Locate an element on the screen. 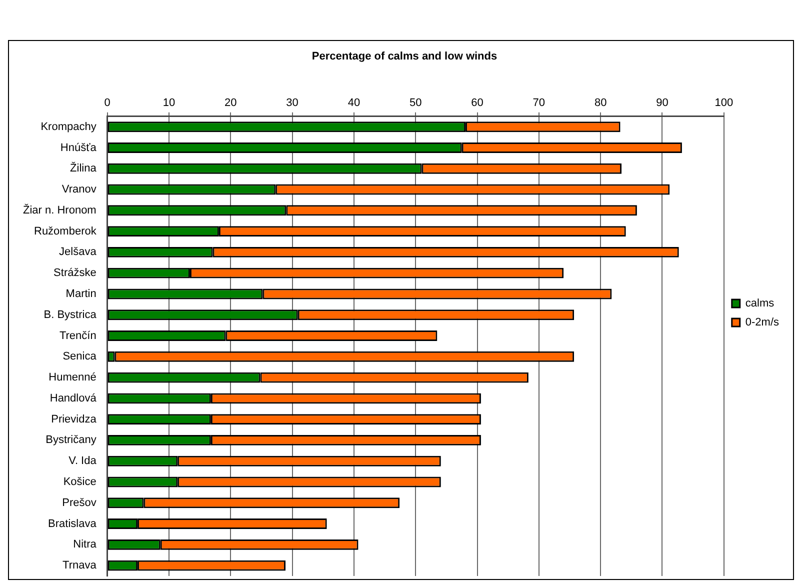  y-tick-label: Strážske is located at coordinates (75, 273).